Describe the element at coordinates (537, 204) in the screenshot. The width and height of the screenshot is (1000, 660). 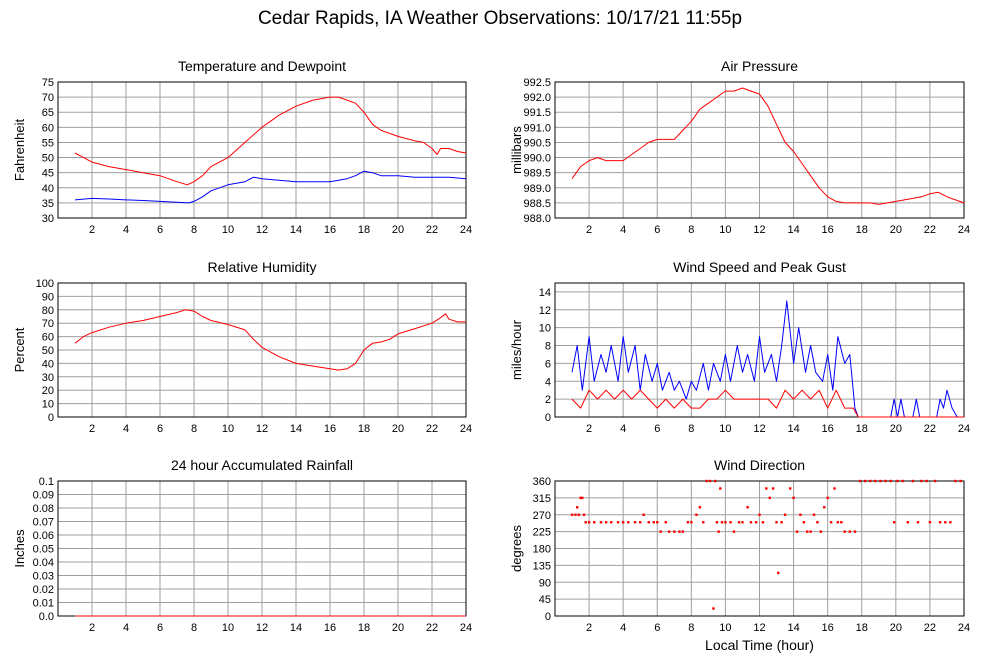
I see `y-tick-label: 988.5` at that location.